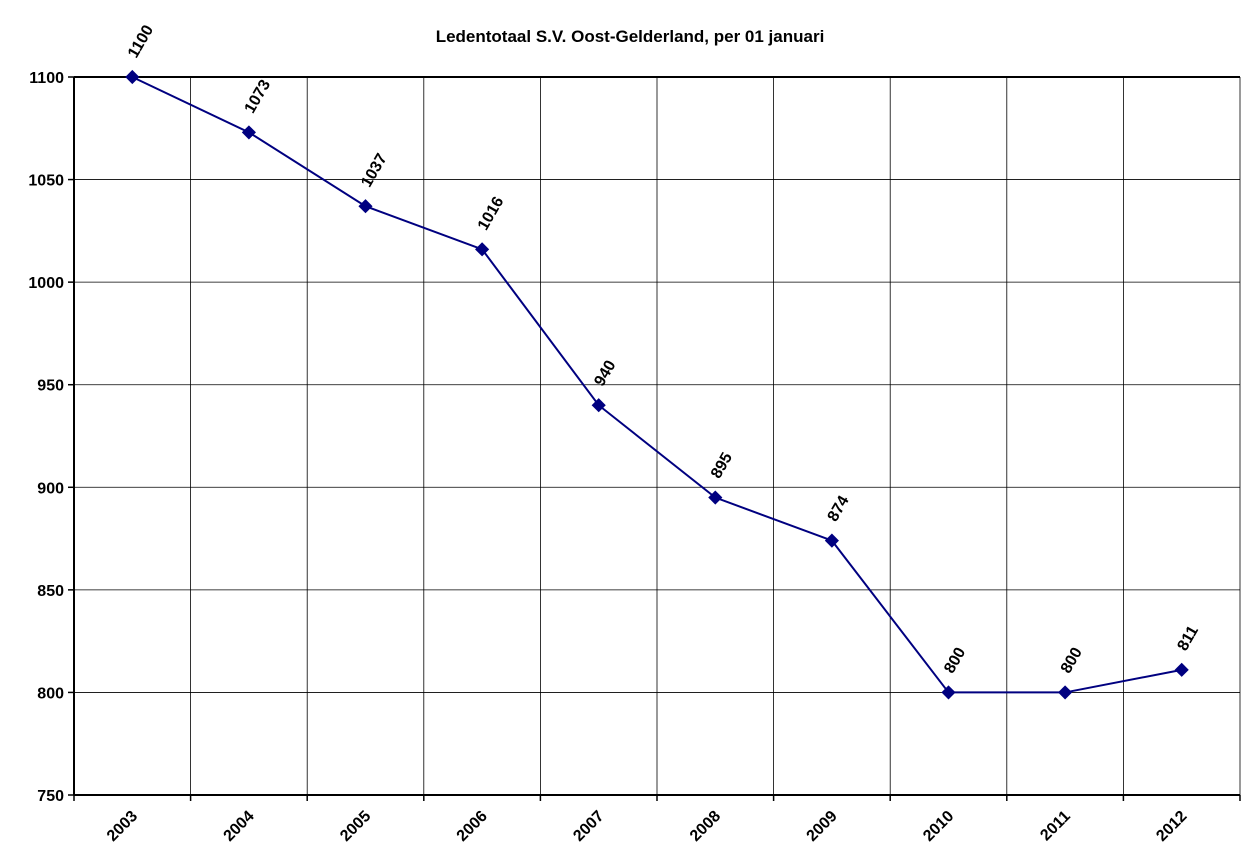 Image resolution: width=1244 pixels, height=864 pixels. Describe the element at coordinates (588, 826) in the screenshot. I see `x-tick-label: 2007` at that location.